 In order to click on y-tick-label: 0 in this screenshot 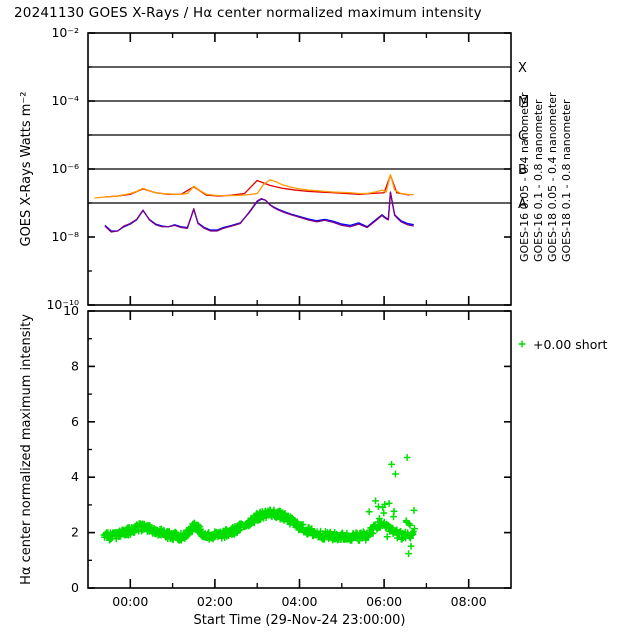, I will do `click(75, 587)`.